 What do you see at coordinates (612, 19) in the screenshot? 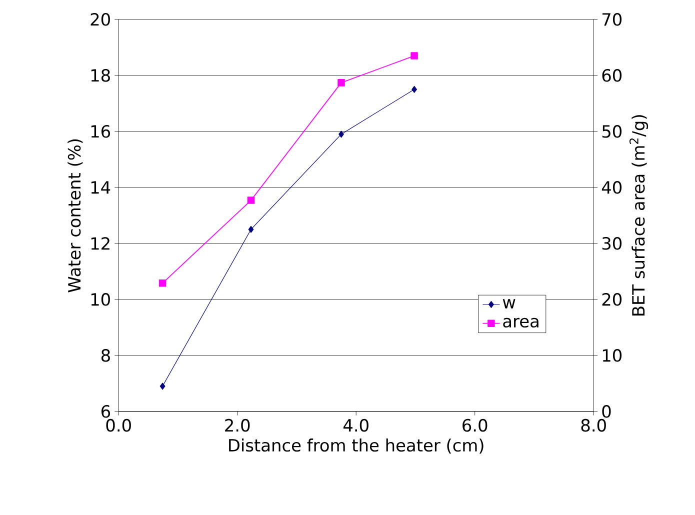
I see `y2-tick-label: 70` at bounding box center [612, 19].